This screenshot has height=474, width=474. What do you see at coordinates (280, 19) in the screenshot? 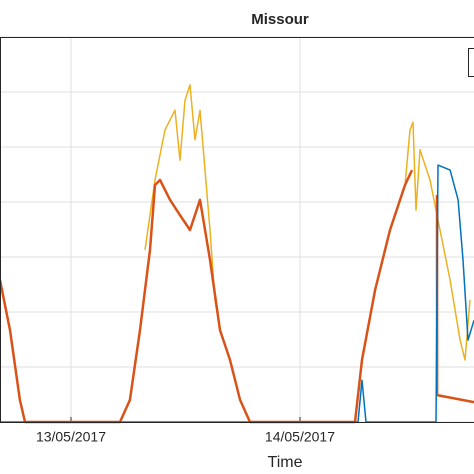
I see `chart-title: Missour` at bounding box center [280, 19].